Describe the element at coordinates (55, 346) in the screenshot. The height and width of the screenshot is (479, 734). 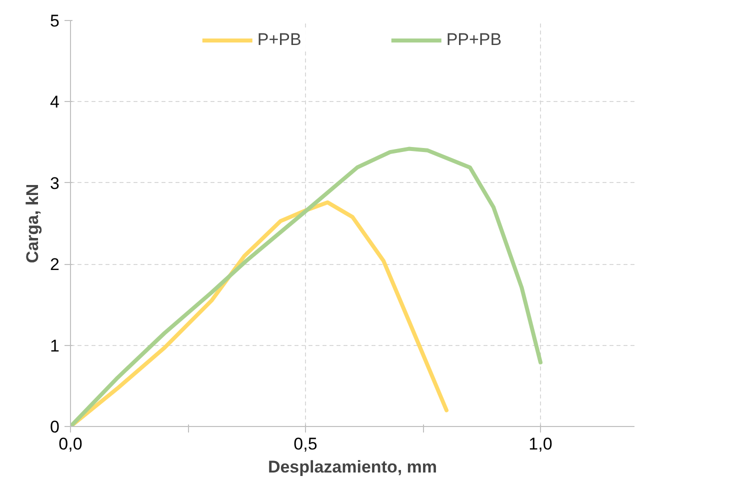
I see `y-tick-label: 1` at that location.